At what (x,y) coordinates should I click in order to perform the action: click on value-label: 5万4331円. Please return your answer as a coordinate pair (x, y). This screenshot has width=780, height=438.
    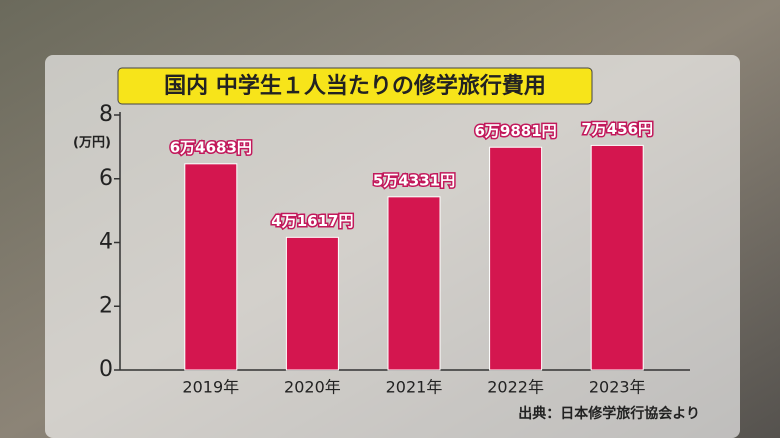
    Looking at the image, I should click on (414, 180).